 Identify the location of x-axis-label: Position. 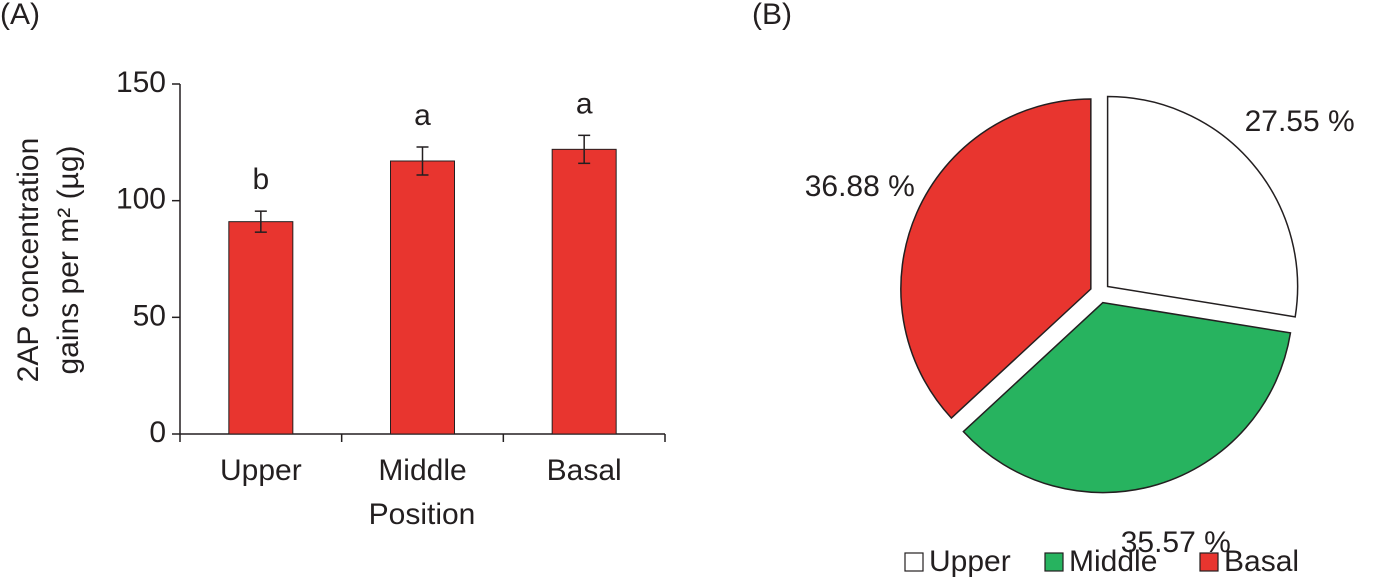
(422, 514).